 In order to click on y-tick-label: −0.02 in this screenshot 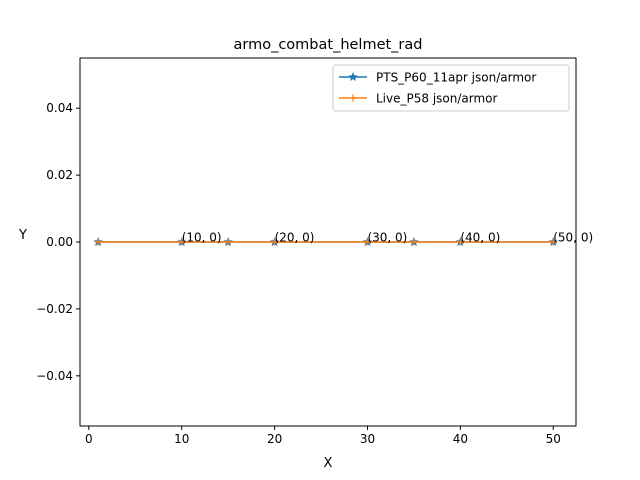, I will do `click(54, 309)`.